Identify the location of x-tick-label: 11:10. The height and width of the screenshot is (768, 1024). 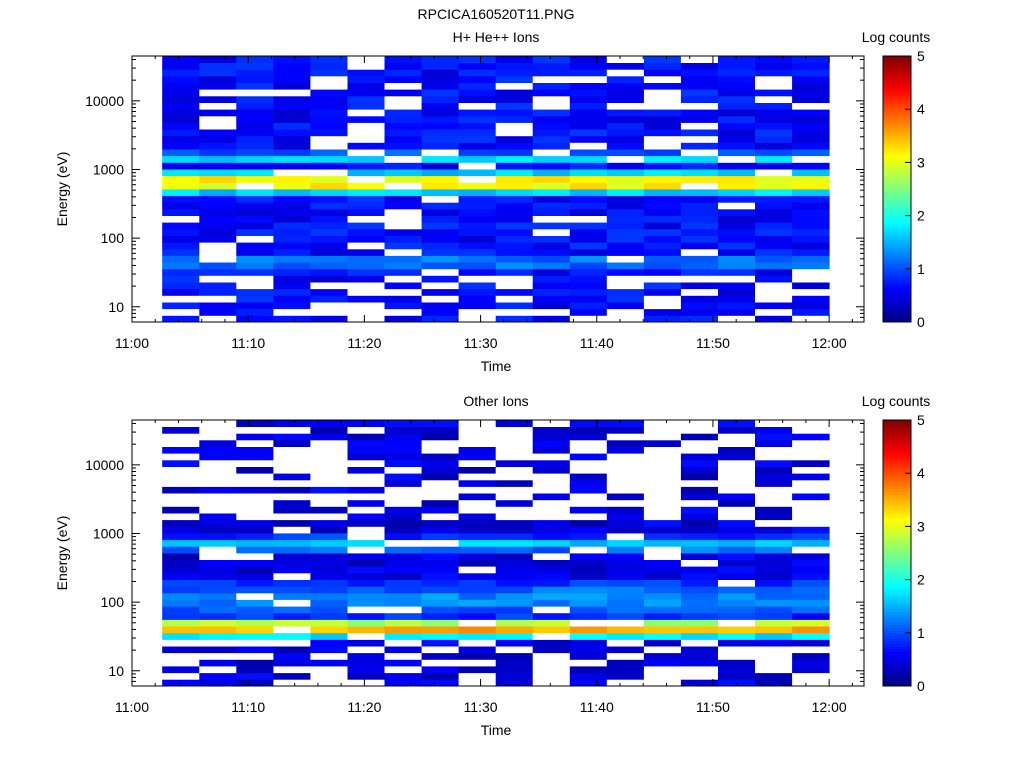
(248, 343).